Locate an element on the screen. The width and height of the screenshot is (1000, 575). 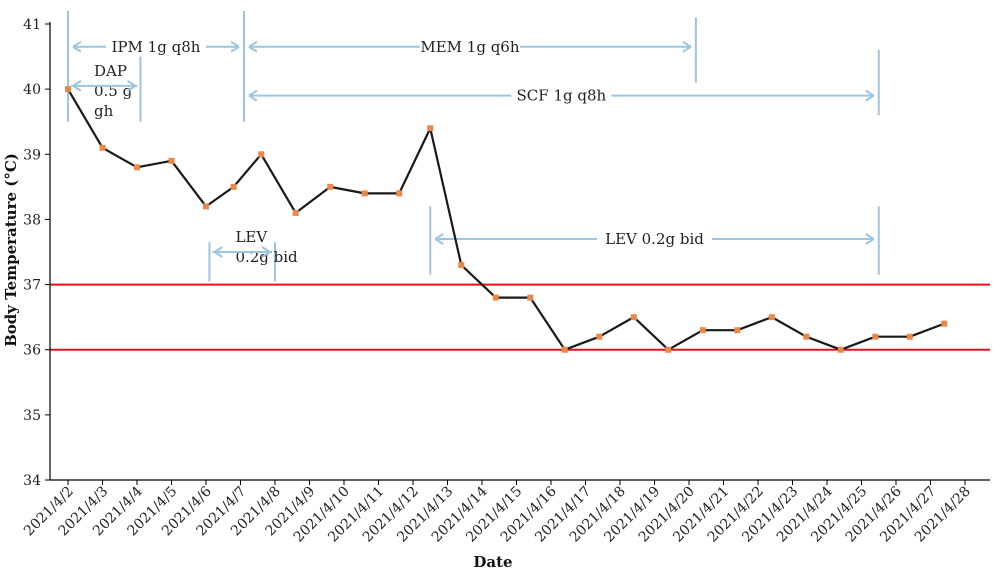
treatment-annotation: LEV 0.2g bid is located at coordinates (654, 240).